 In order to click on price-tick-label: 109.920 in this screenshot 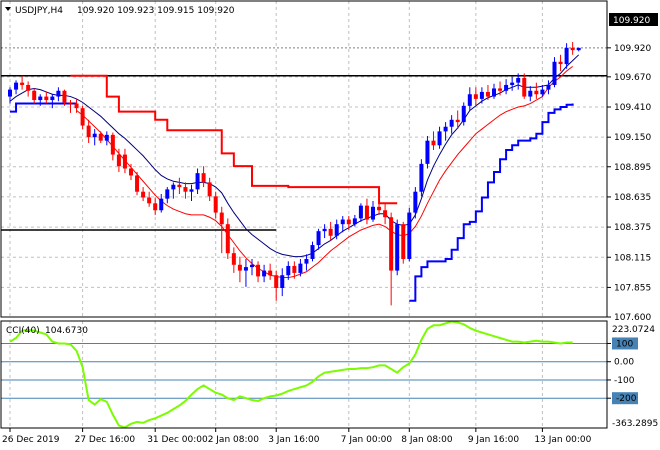, I will do `click(632, 49)`.